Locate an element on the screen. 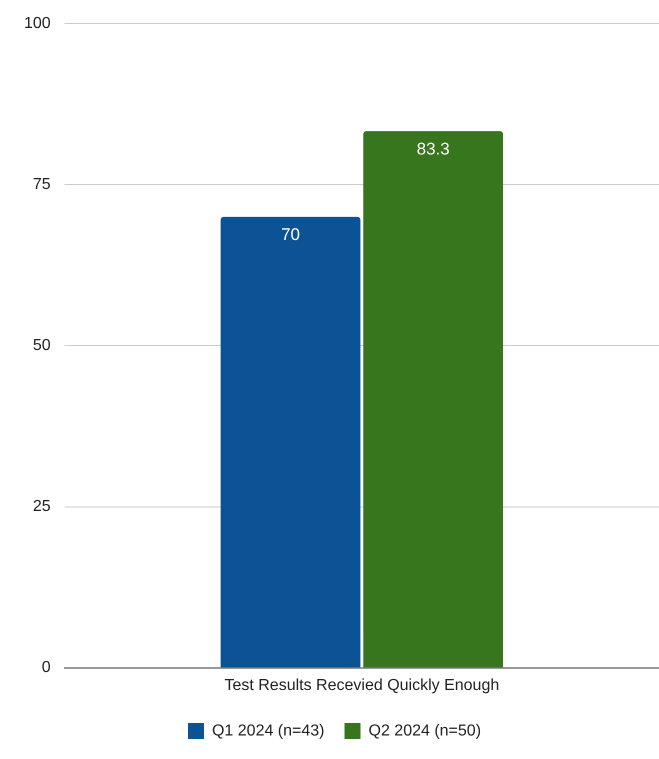 Image resolution: width=659 pixels, height=759 pixels. y-tick-label: 75 is located at coordinates (41, 185).